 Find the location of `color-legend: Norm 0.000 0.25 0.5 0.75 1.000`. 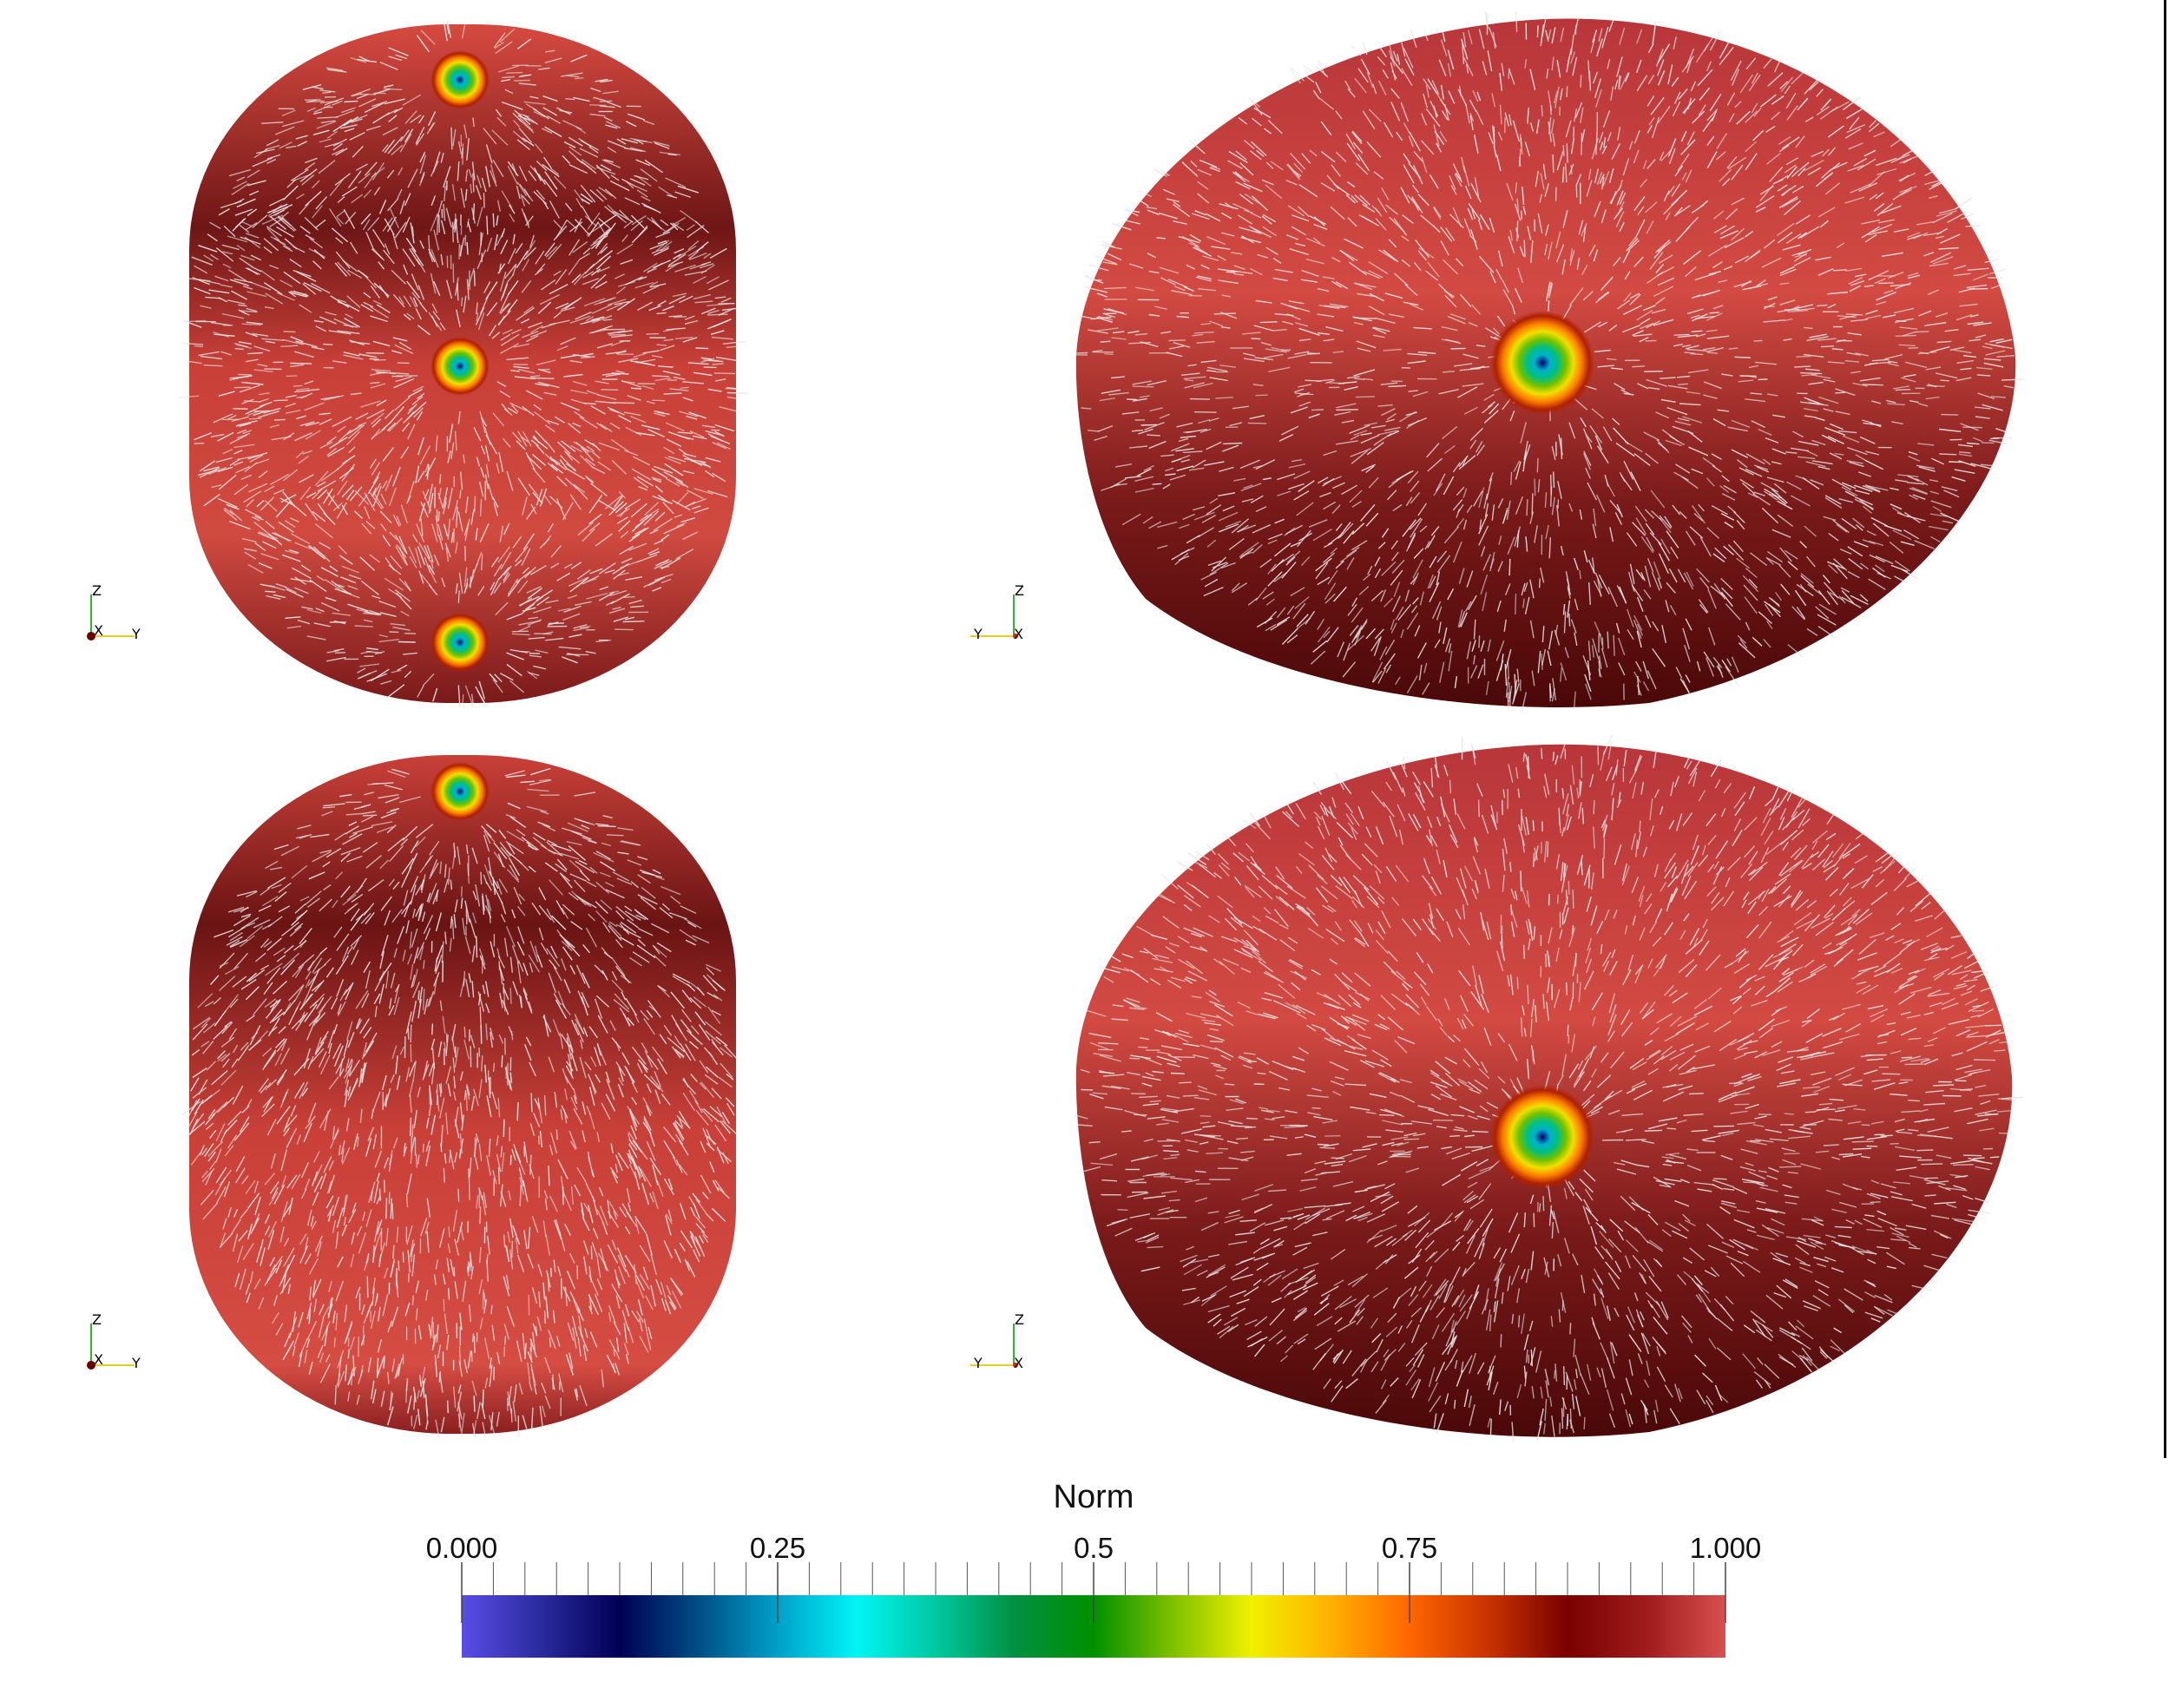

color-legend: Norm 0.000 0.25 0.5 0.75 1.000 is located at coordinates (1094, 1568).